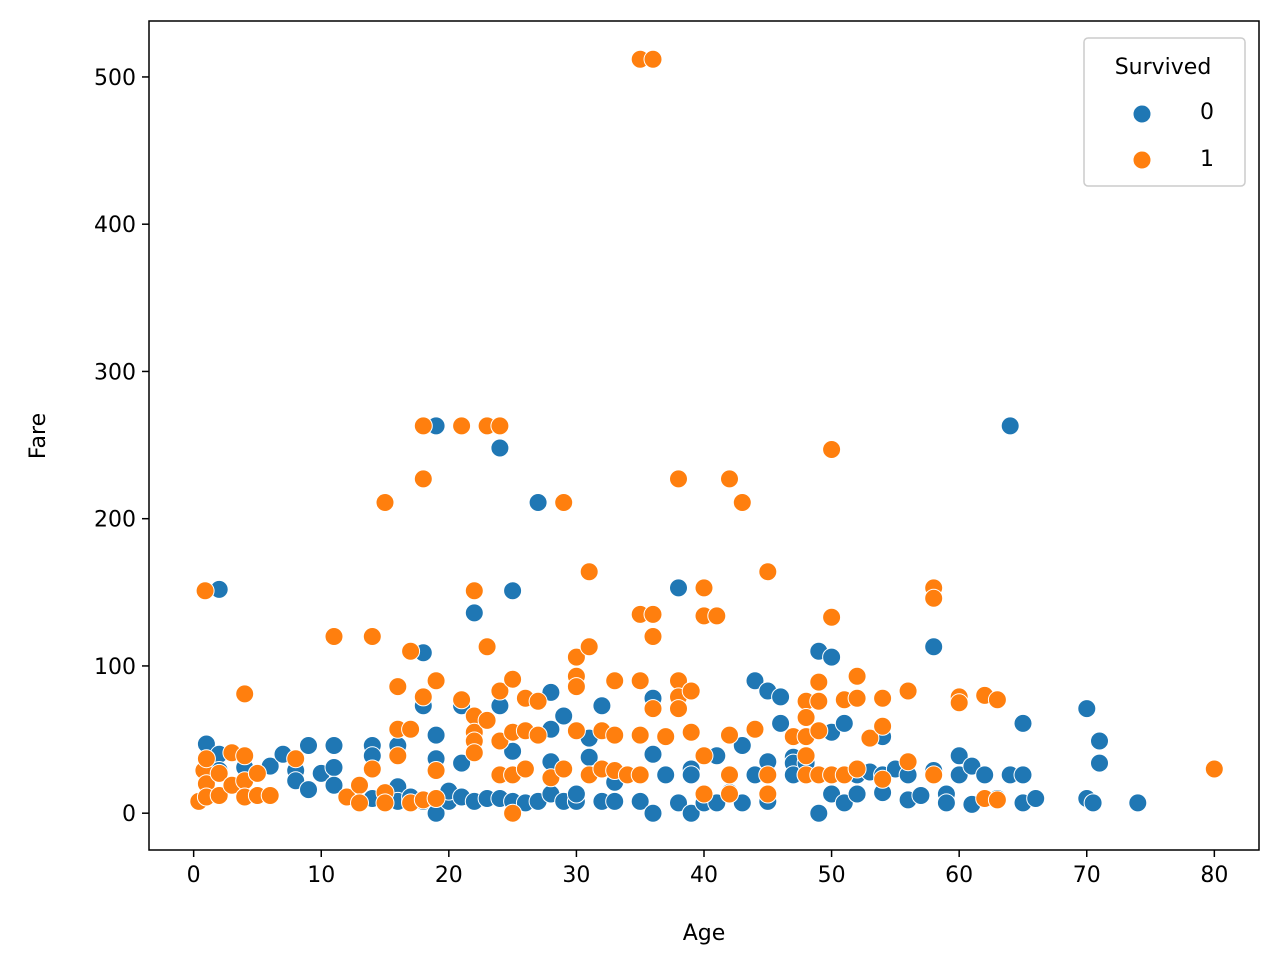  I want to click on y-axis-ticks: 0 100 200 300 400 500, so click(121, 446).